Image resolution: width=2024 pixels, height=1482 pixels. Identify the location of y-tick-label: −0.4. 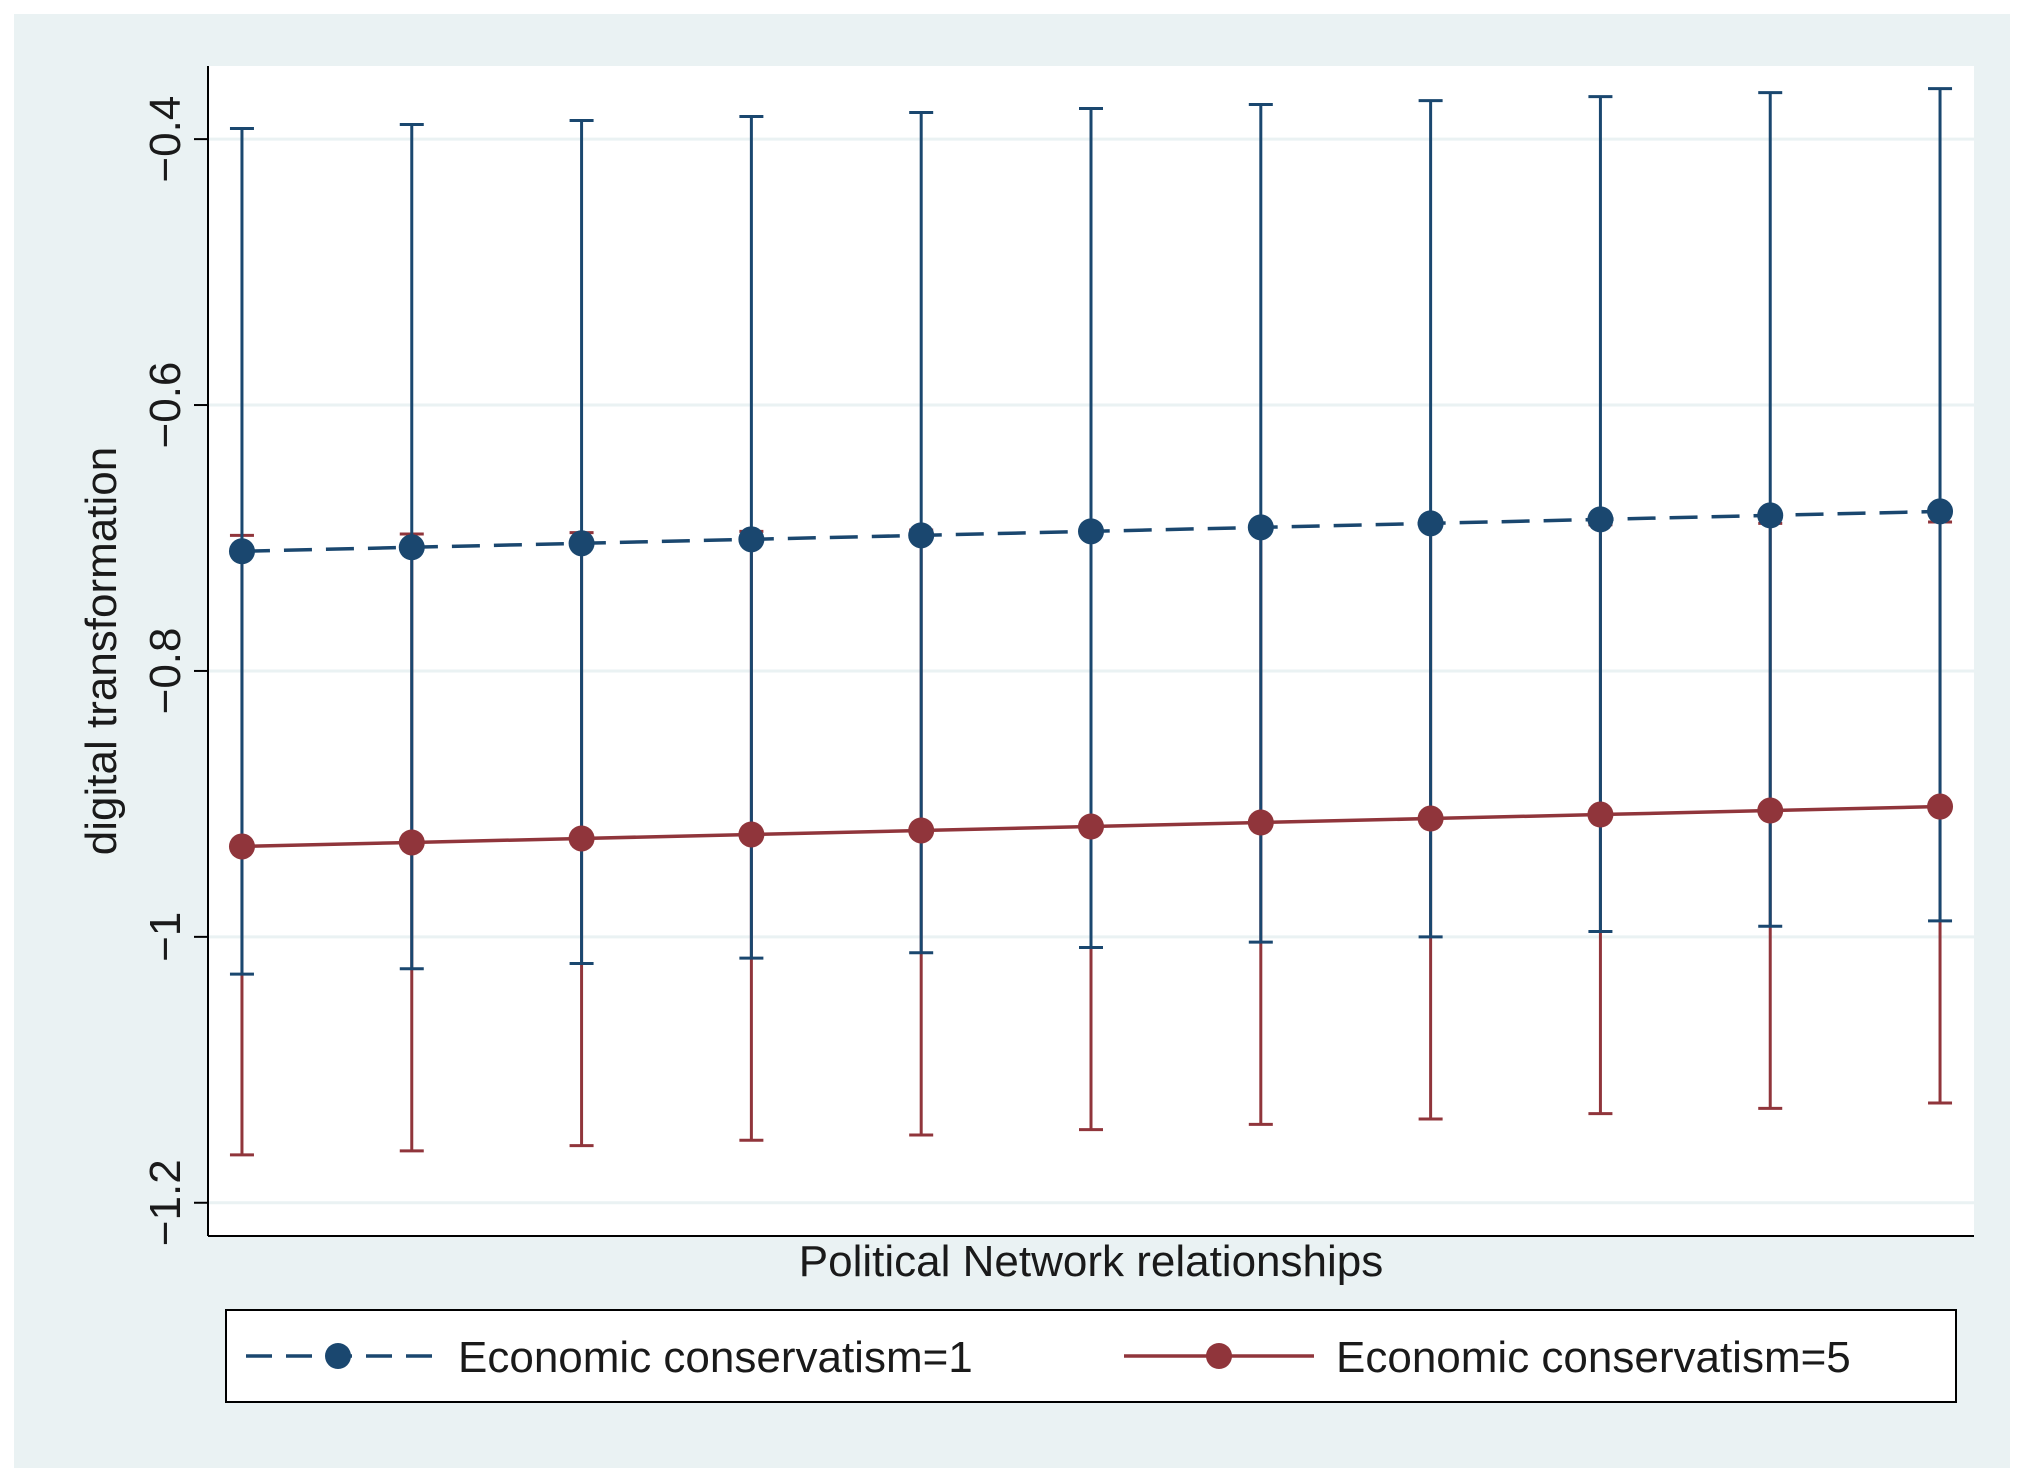
(165, 139).